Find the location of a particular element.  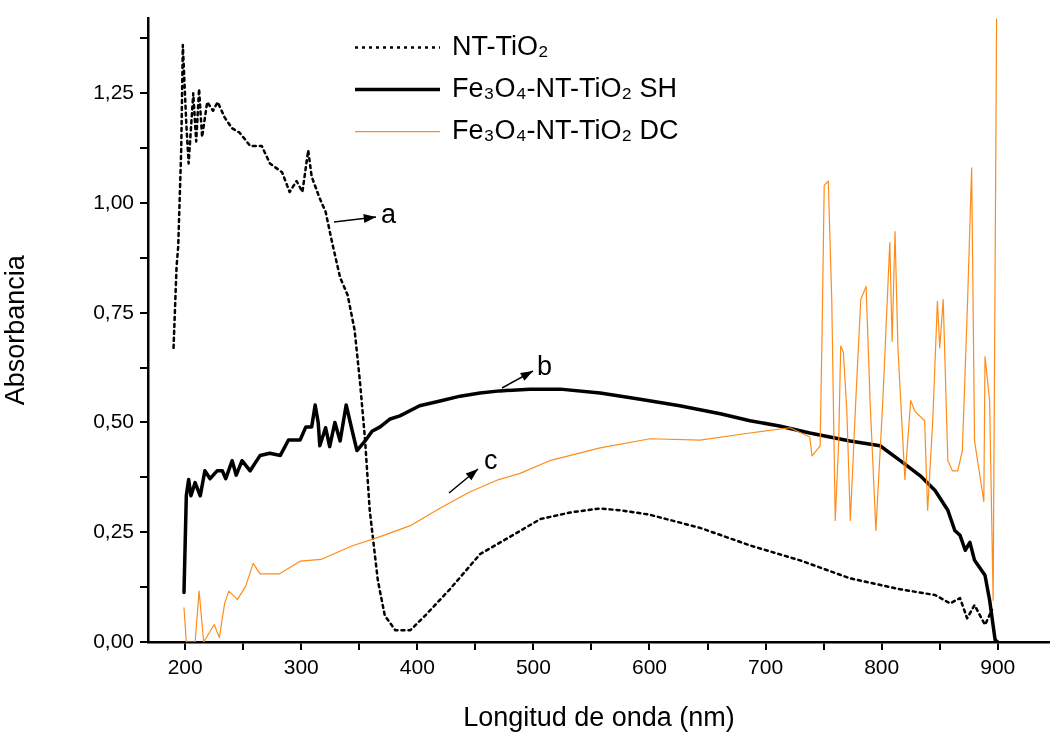

legend-label: NT-TiO₂ is located at coordinates (500, 46).